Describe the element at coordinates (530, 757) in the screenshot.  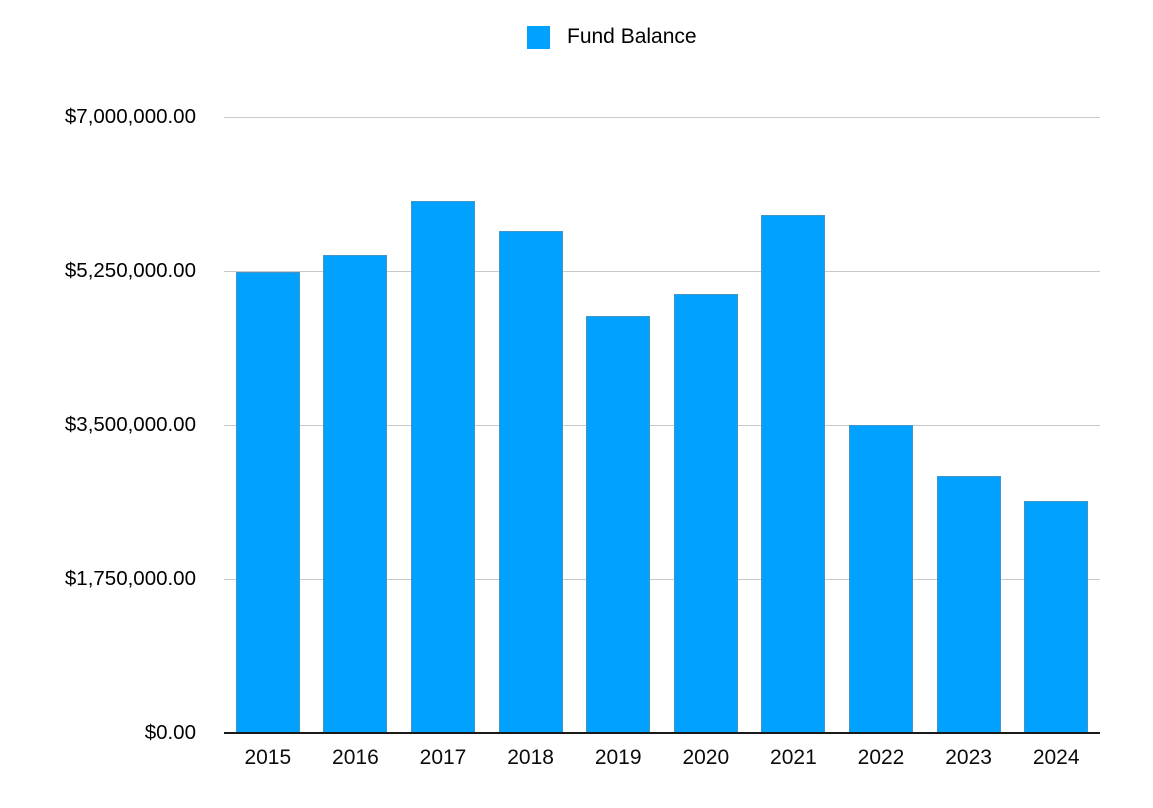
I see `x-axis-tick-label: 2018` at that location.